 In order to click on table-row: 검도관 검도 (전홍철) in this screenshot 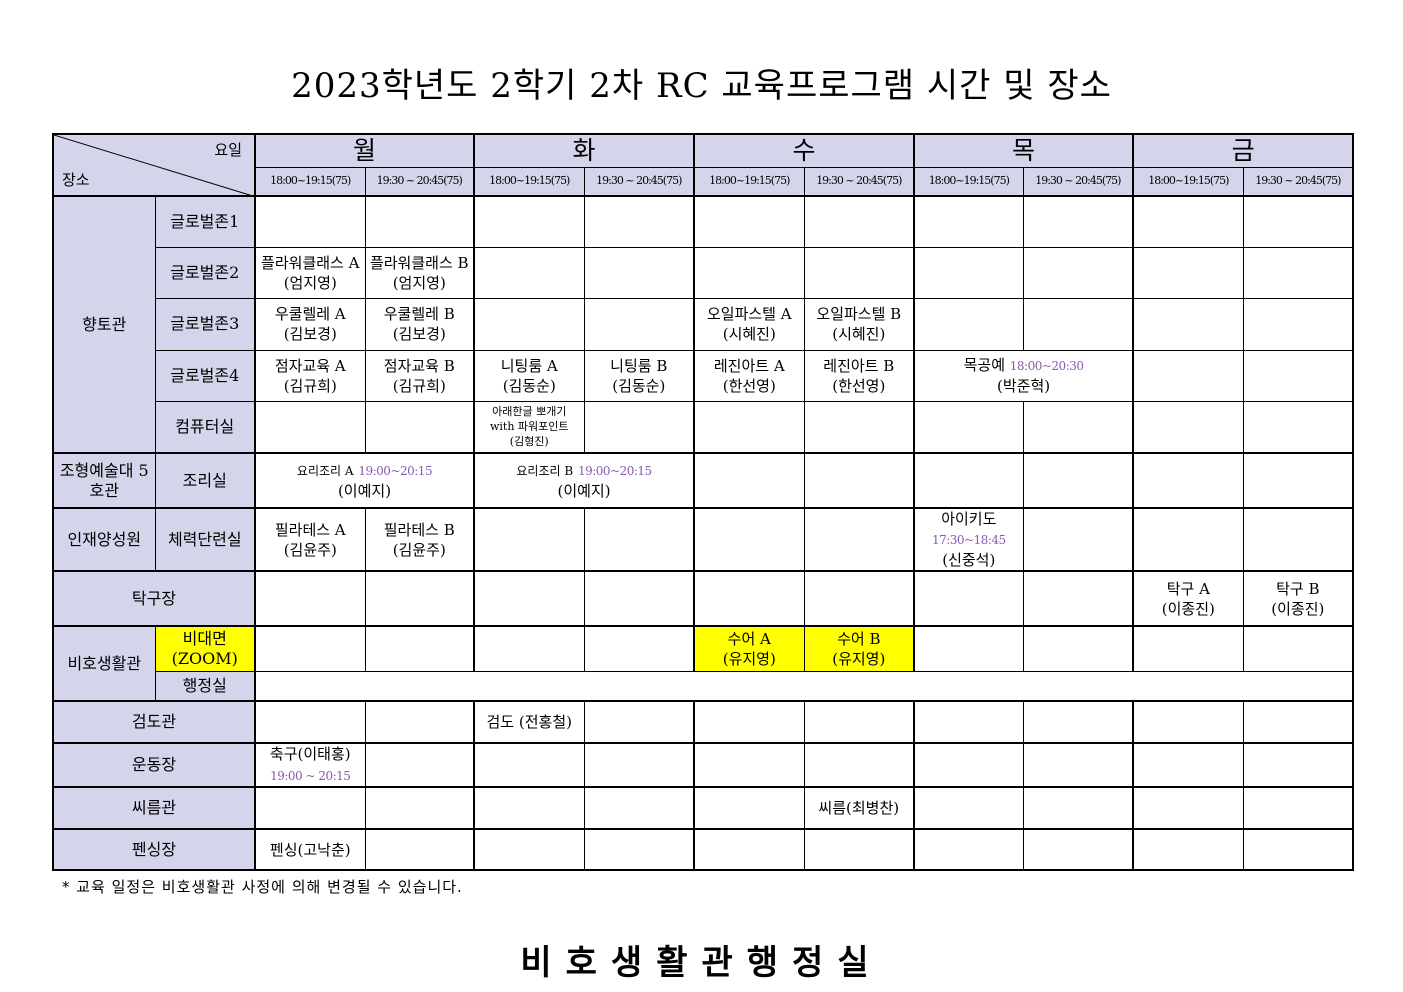, I will do `click(703, 722)`.